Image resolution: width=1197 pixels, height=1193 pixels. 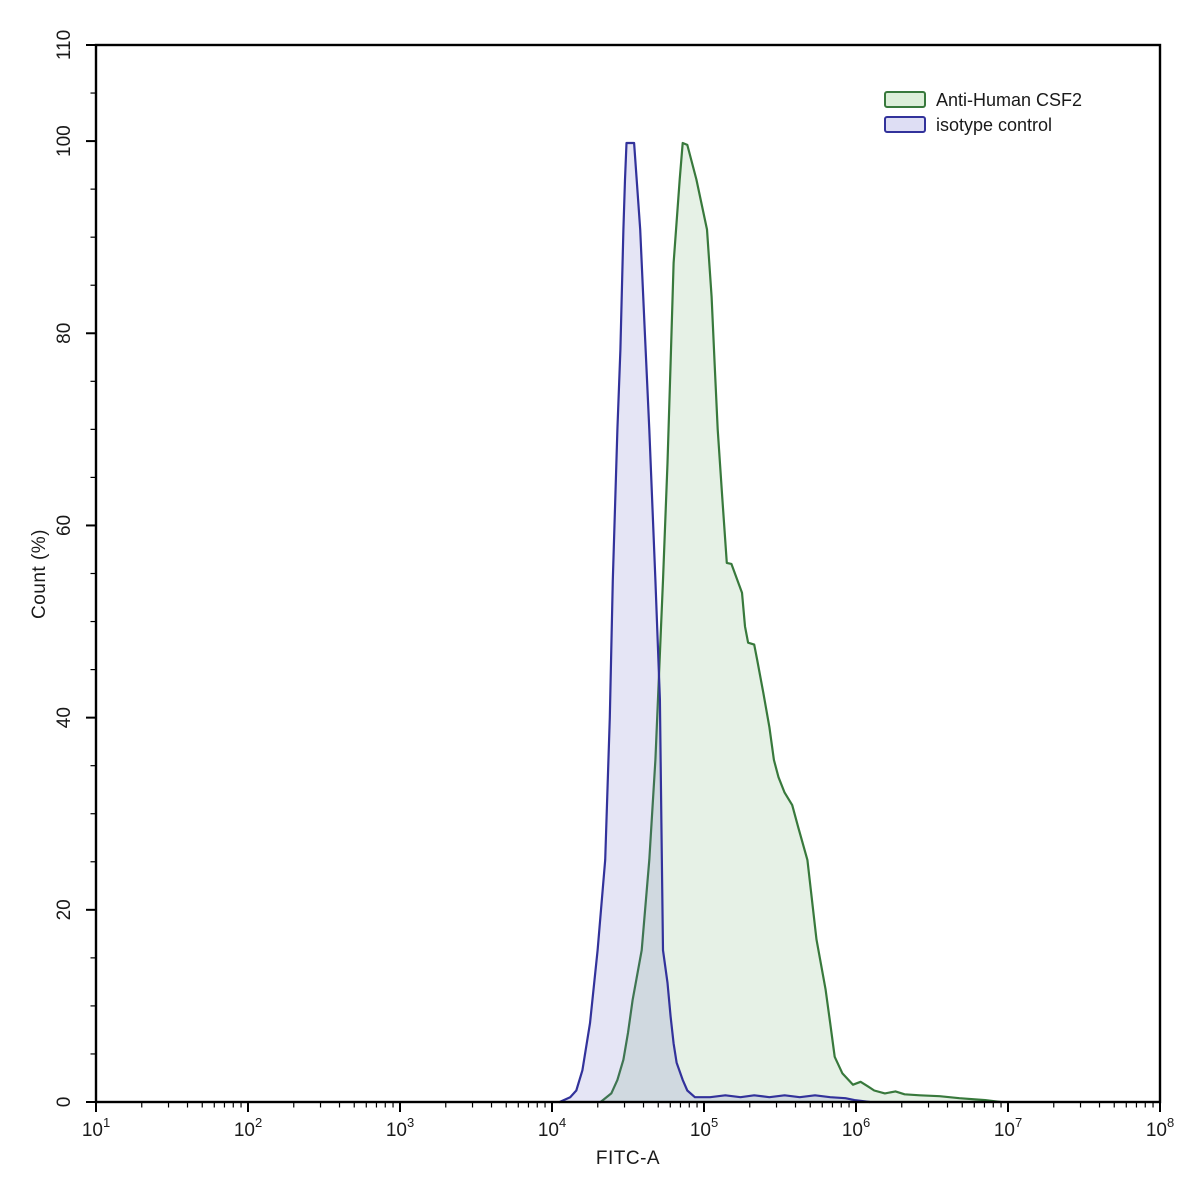 I want to click on y-axis-title: Count (%), so click(x=39, y=574).